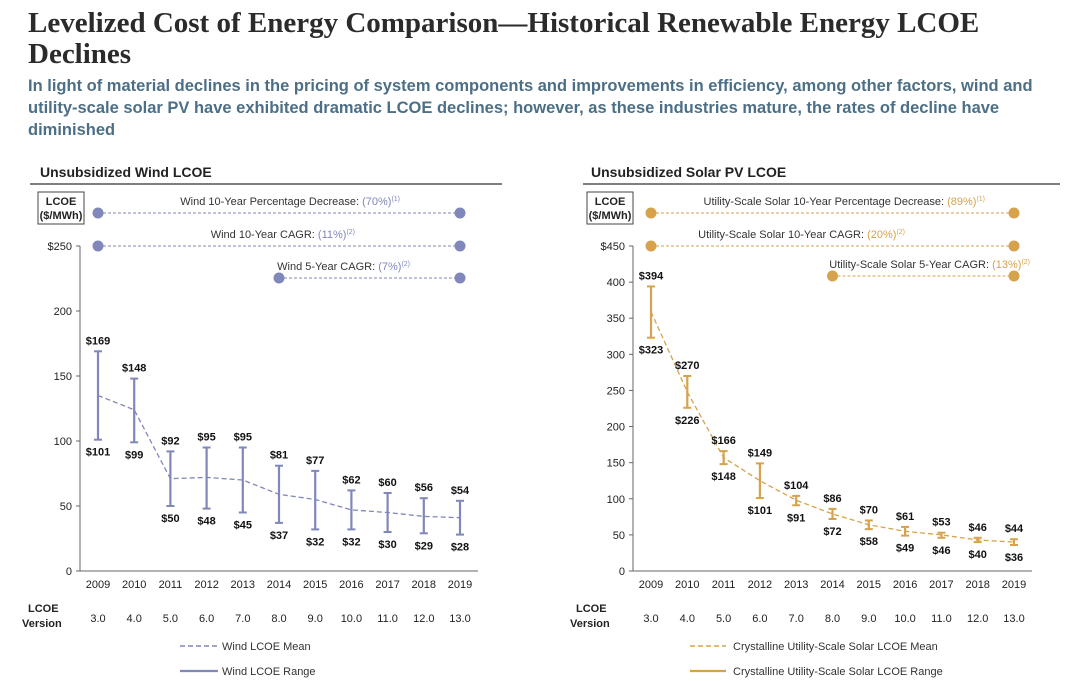  Describe the element at coordinates (1006, 265) in the screenshot. I see `annotation-value: (13%)` at that location.